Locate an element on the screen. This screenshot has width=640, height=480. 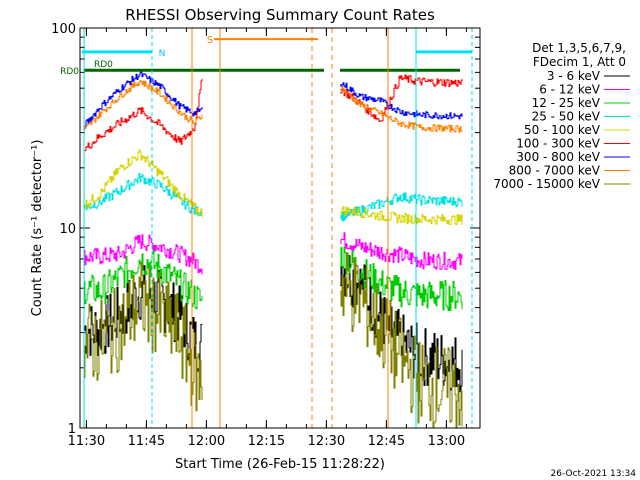
legend-label-3: 12 - 25 keV is located at coordinates (566, 103).